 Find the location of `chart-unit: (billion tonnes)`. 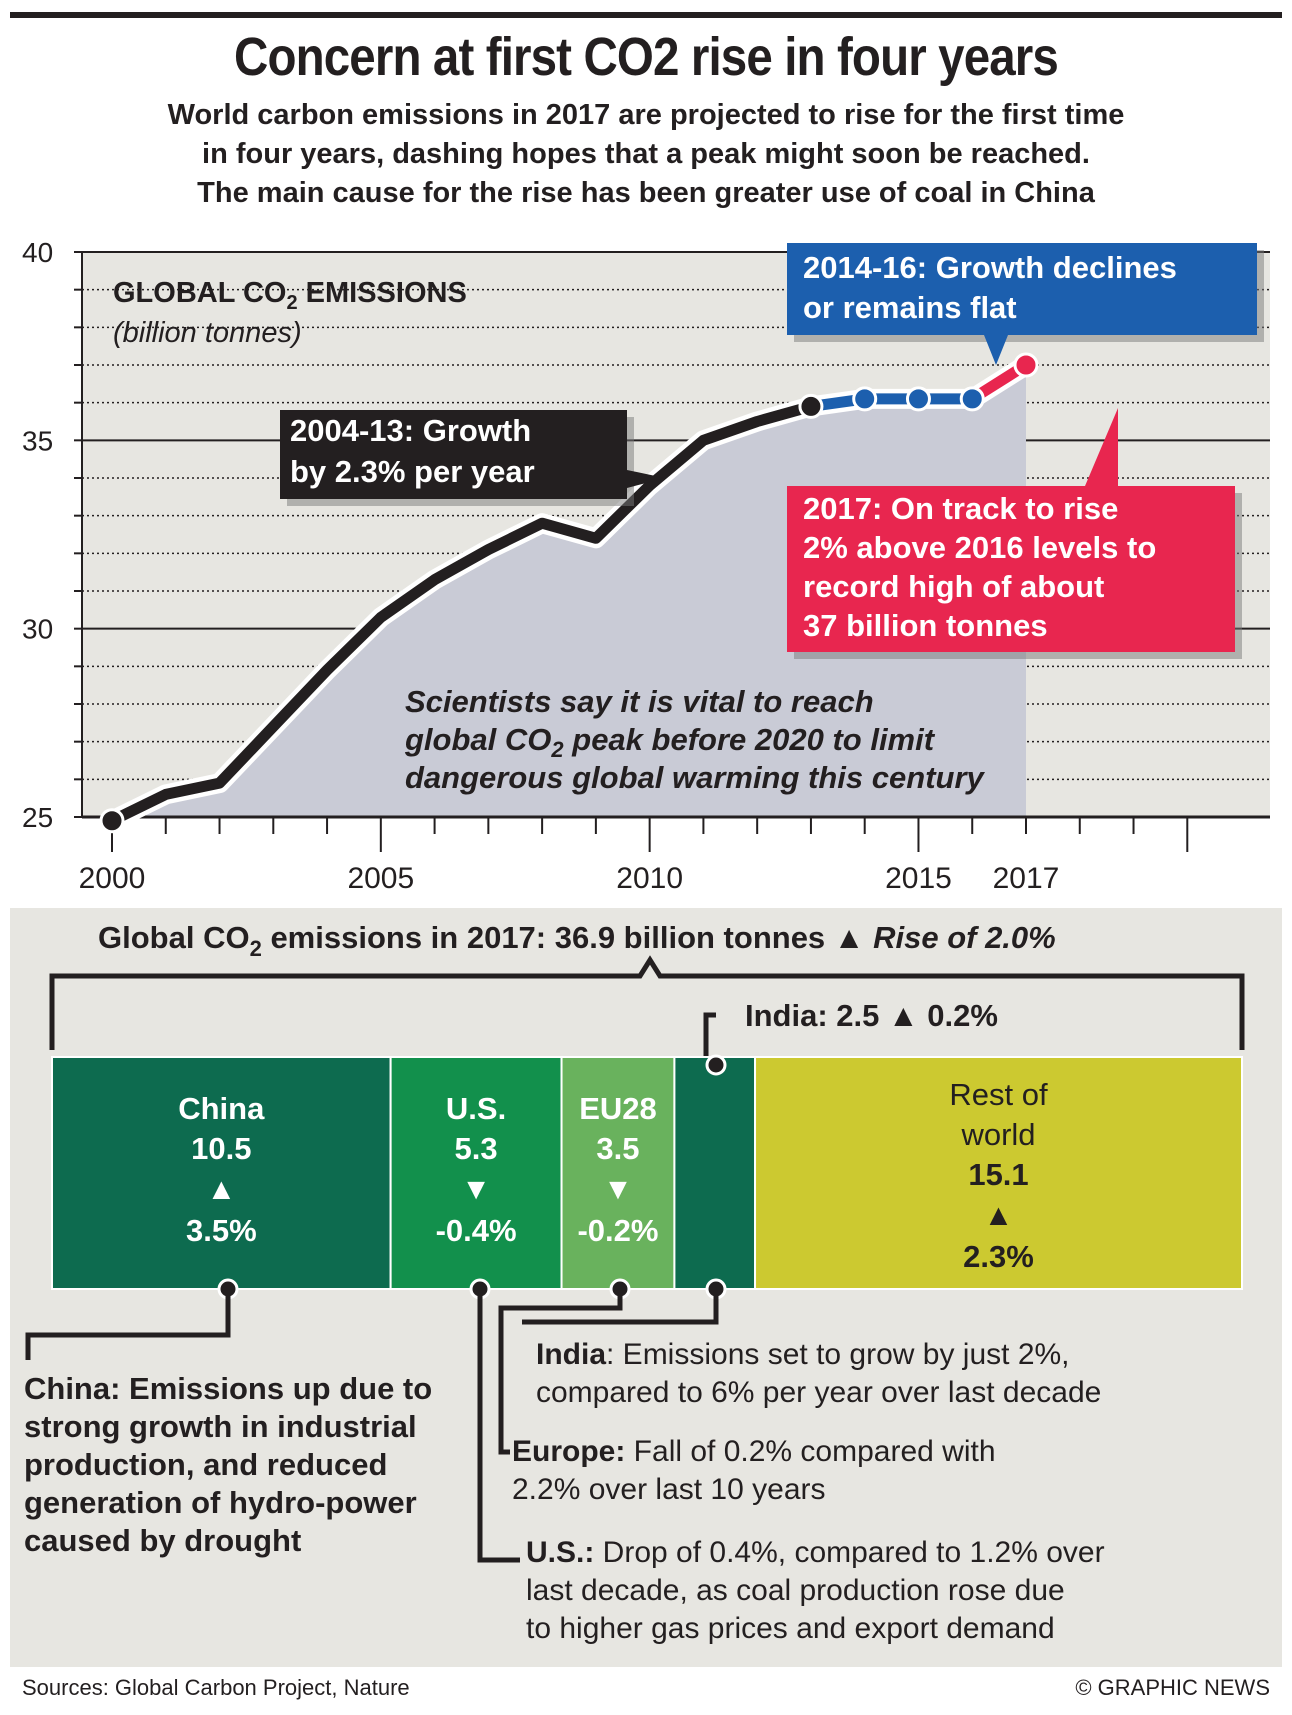

chart-unit: (billion tonnes) is located at coordinates (207, 333).